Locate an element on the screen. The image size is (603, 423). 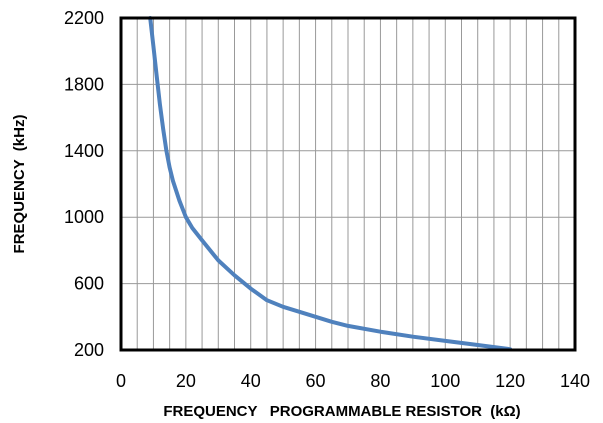
x-tick-label: 20 is located at coordinates (186, 381).